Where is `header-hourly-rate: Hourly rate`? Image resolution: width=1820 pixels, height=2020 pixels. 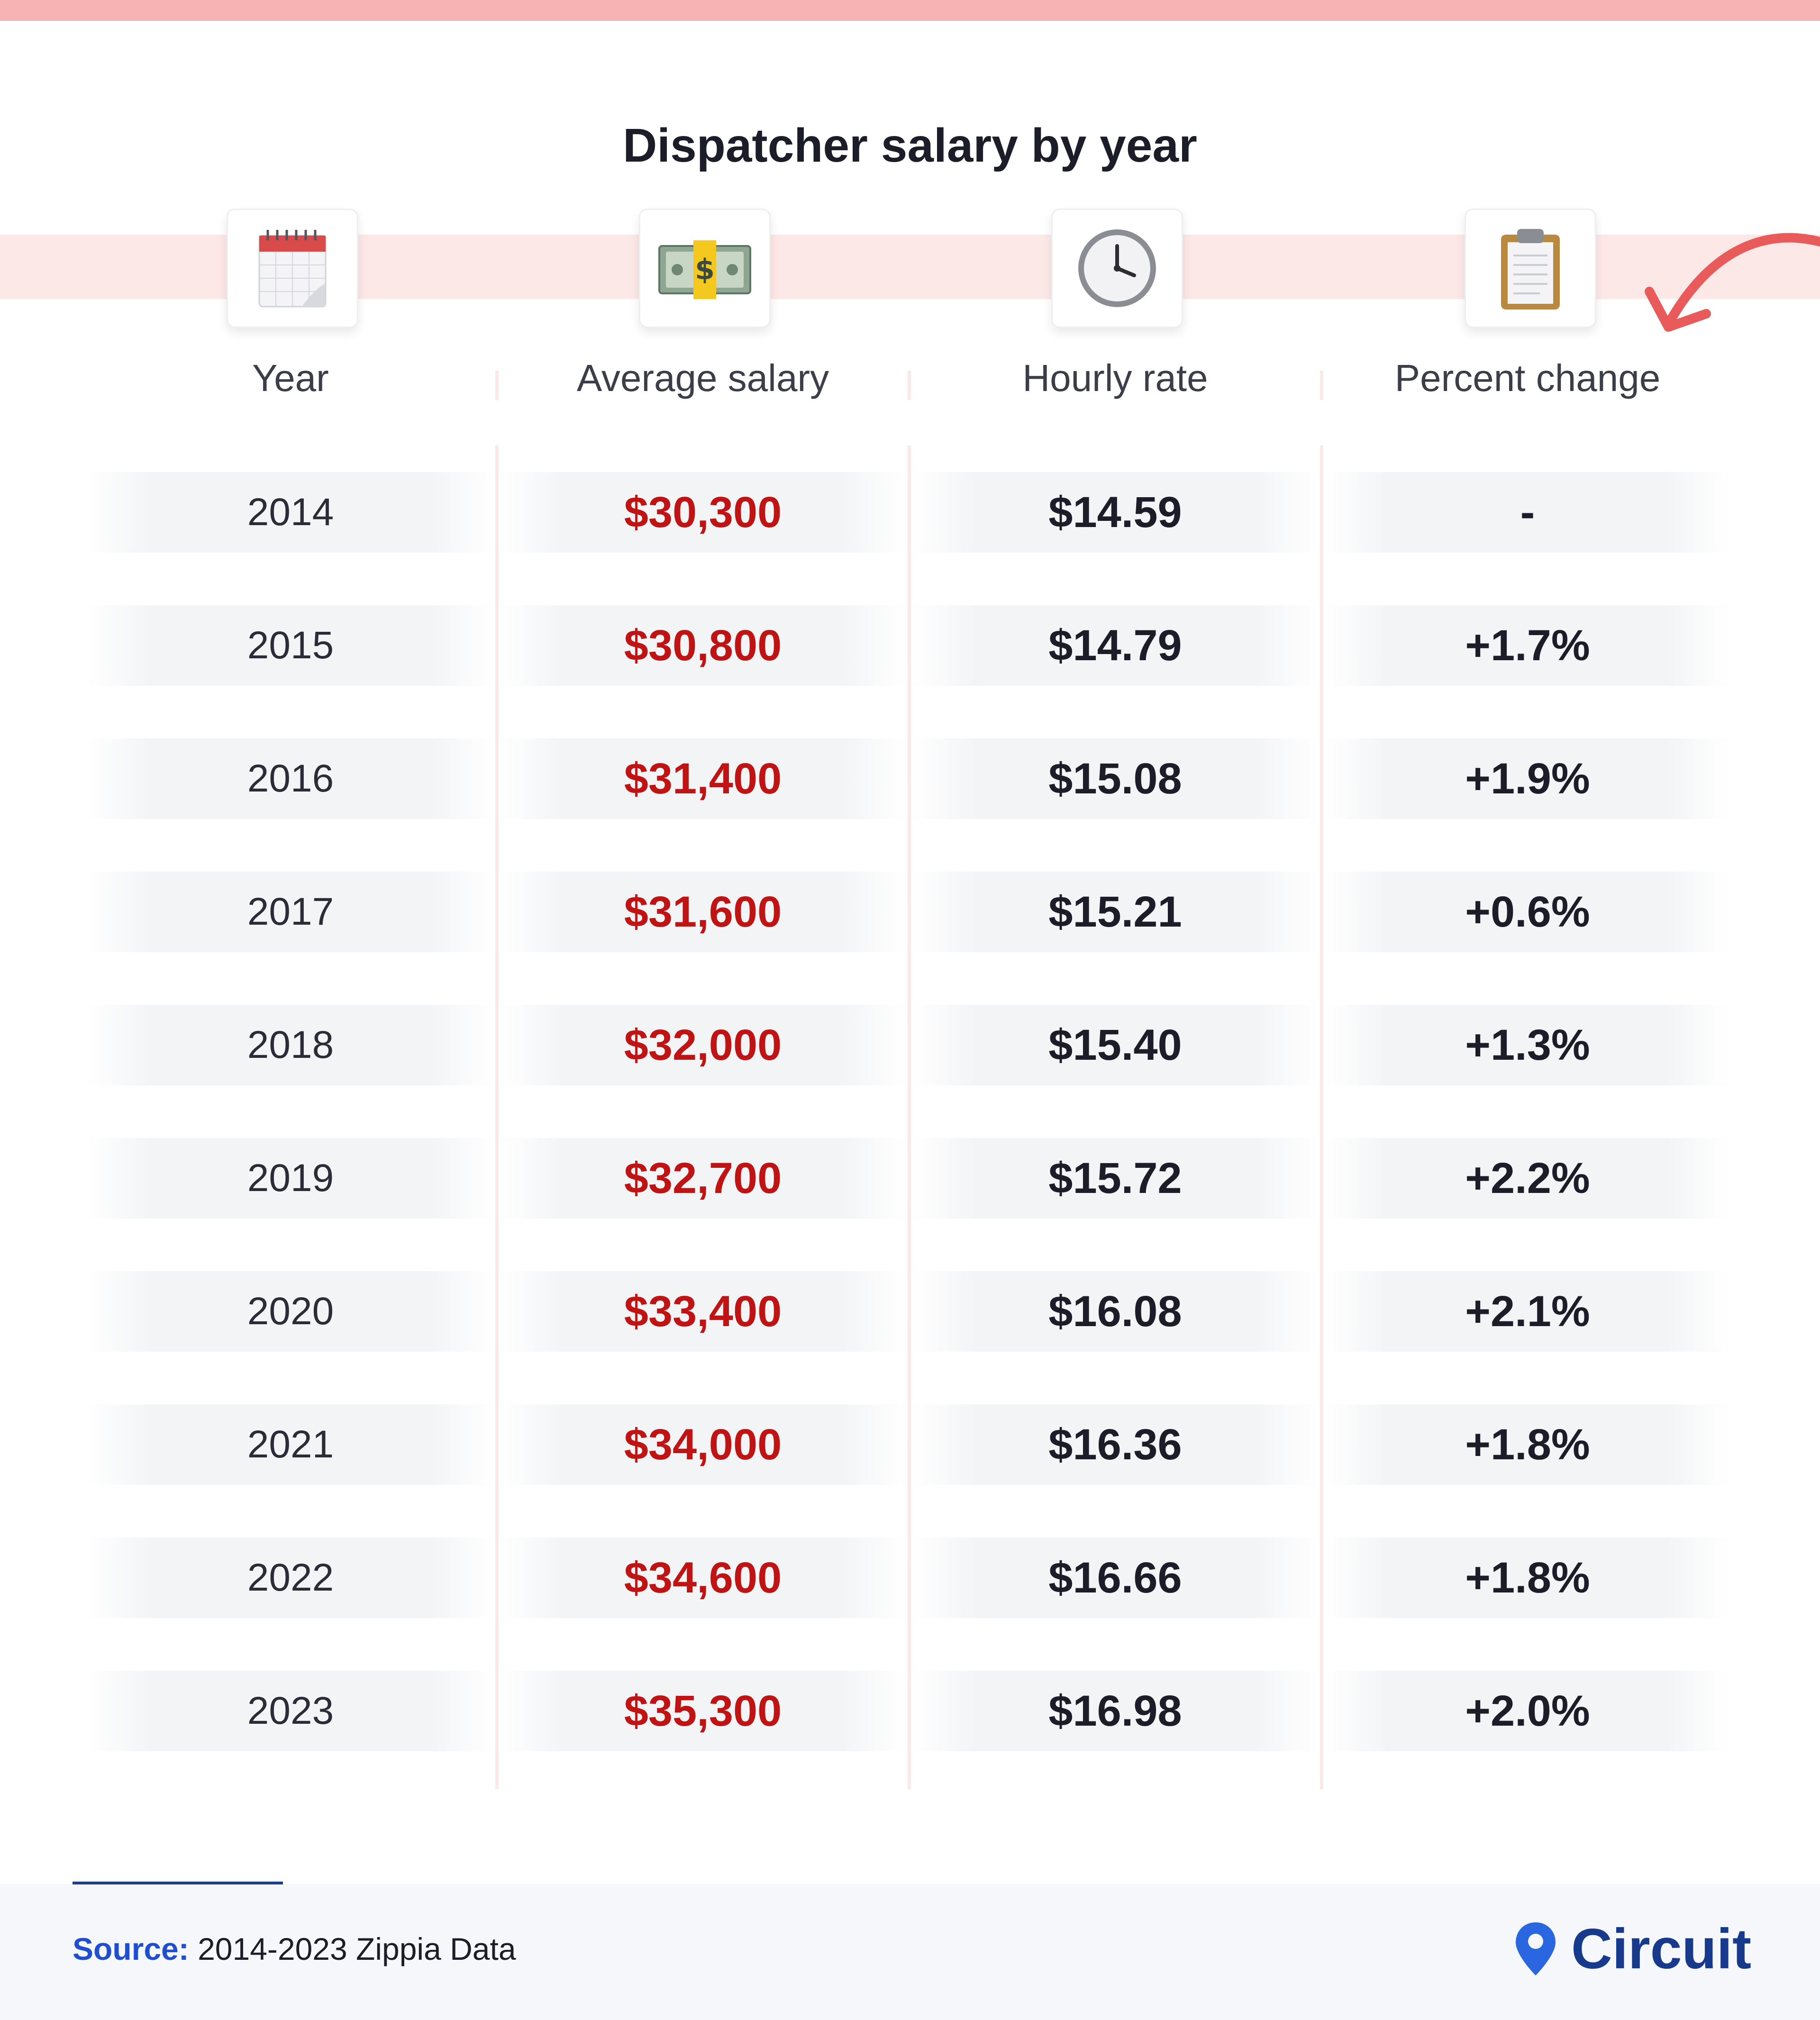
header-hourly-rate: Hourly rate is located at coordinates (1115, 378).